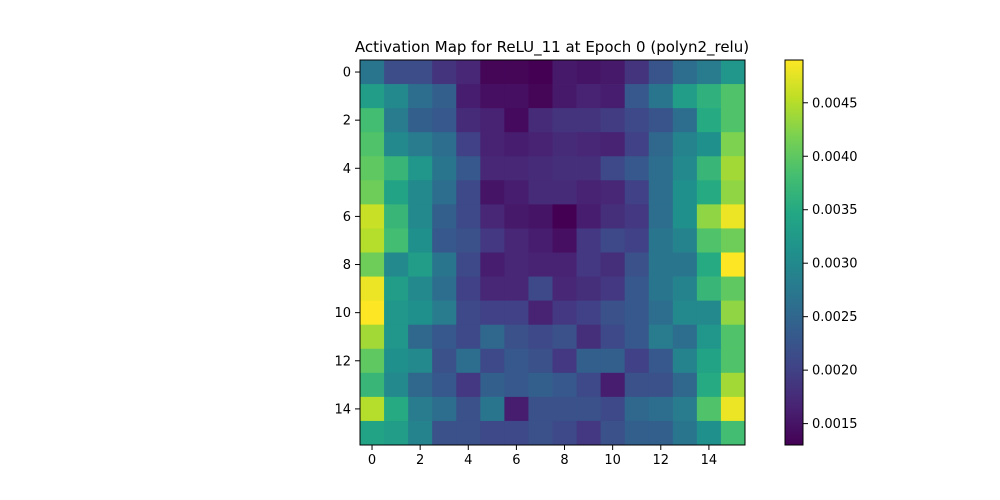 The image size is (1000, 500). What do you see at coordinates (347, 73) in the screenshot?
I see `y-tick-label: 0` at bounding box center [347, 73].